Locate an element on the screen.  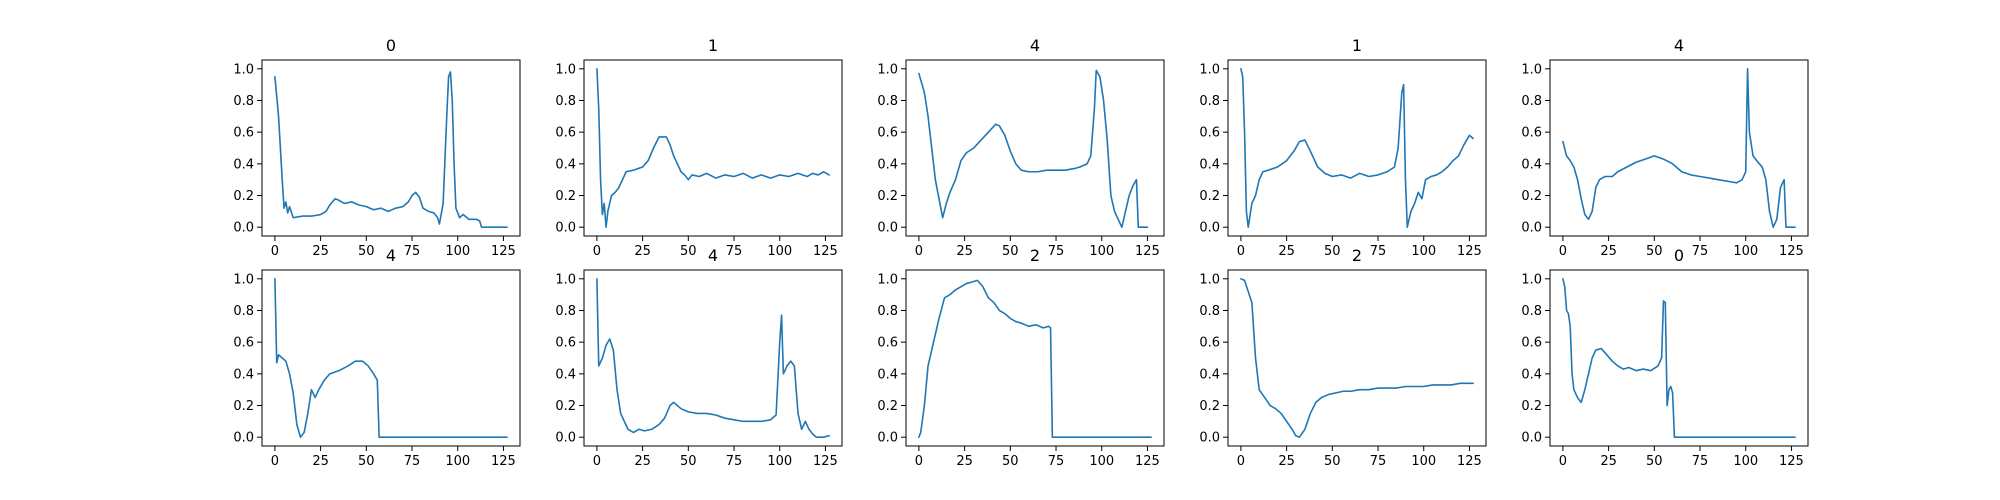
subplot-5: 4 0 25 50 75 100 125 0.0 0.2 0.4 0.6 0.8 1.0 is located at coordinates (377, 357).